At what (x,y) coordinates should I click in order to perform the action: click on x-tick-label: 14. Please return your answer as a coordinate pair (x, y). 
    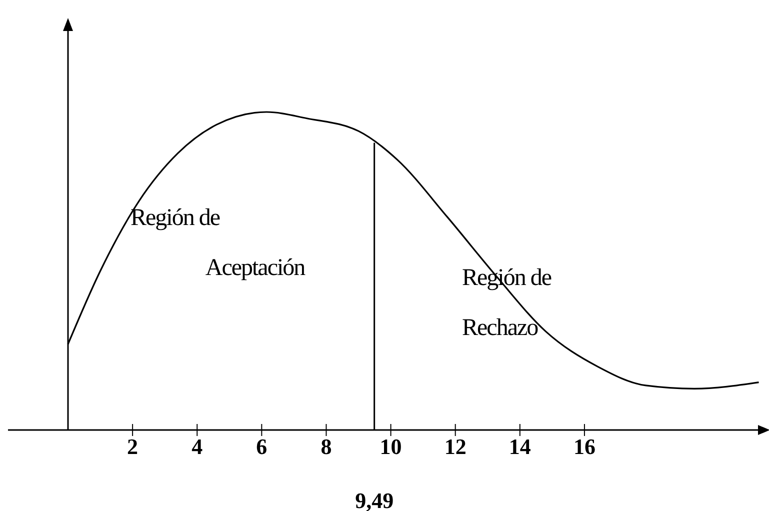
    Looking at the image, I should click on (519, 446).